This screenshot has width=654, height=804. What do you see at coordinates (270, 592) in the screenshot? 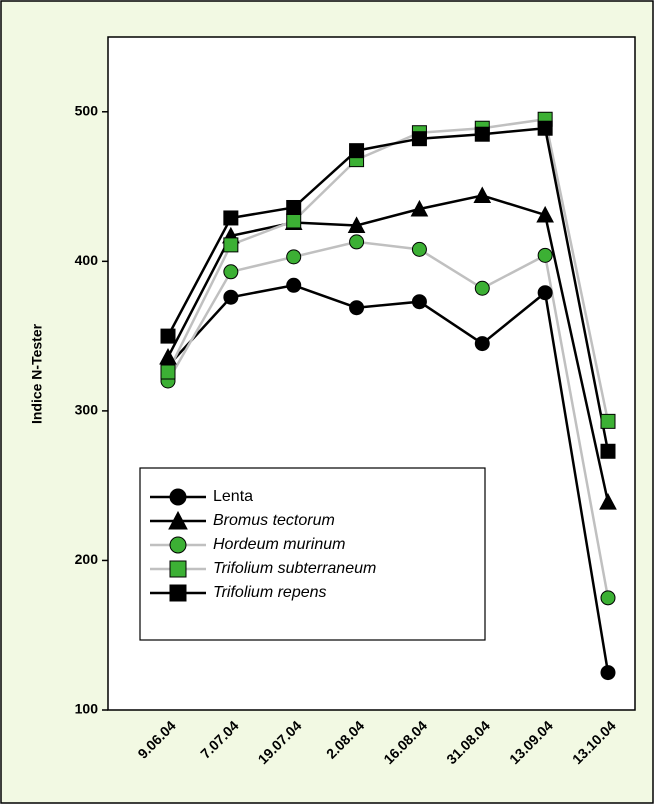
I see `legend-label: Trifolium repens` at bounding box center [270, 592].